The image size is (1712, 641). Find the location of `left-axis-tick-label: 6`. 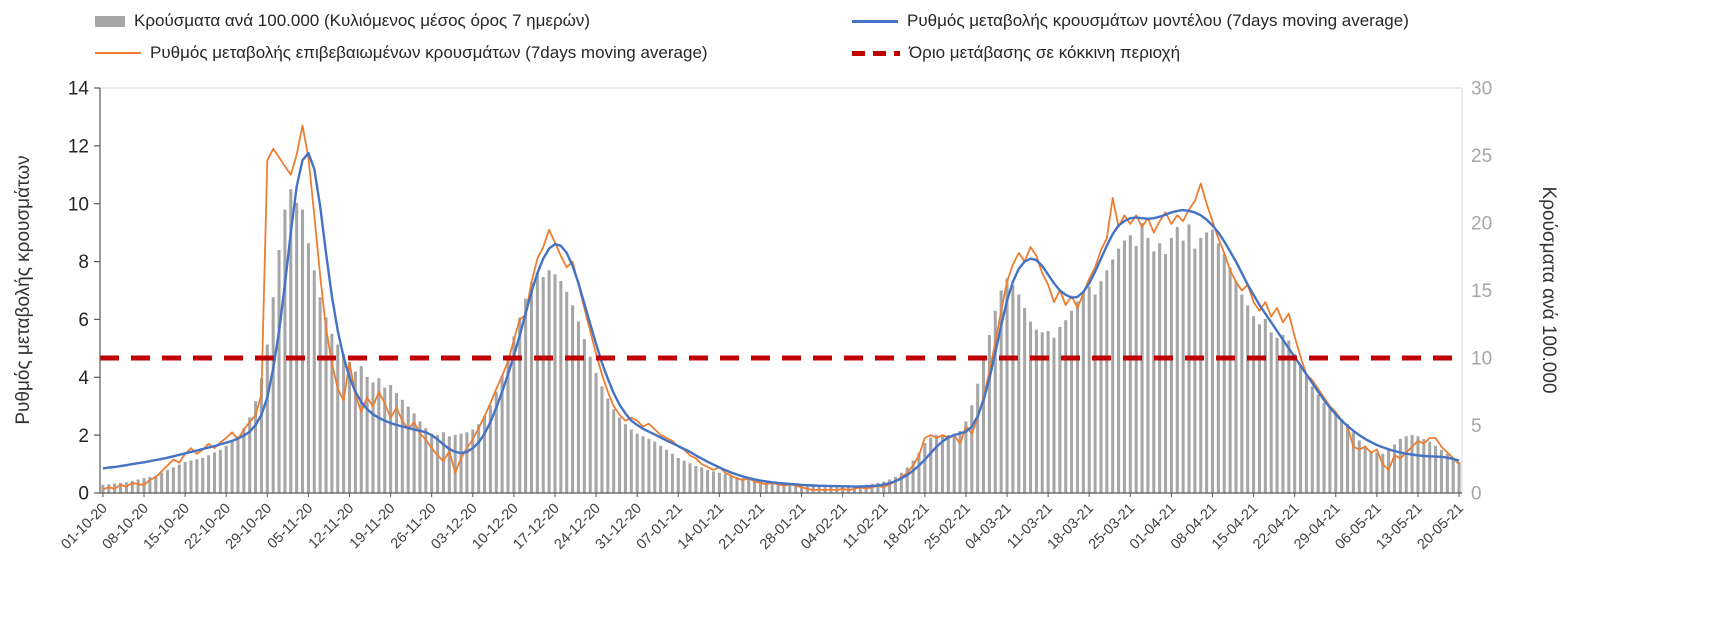

left-axis-tick-label: 6 is located at coordinates (83, 320).